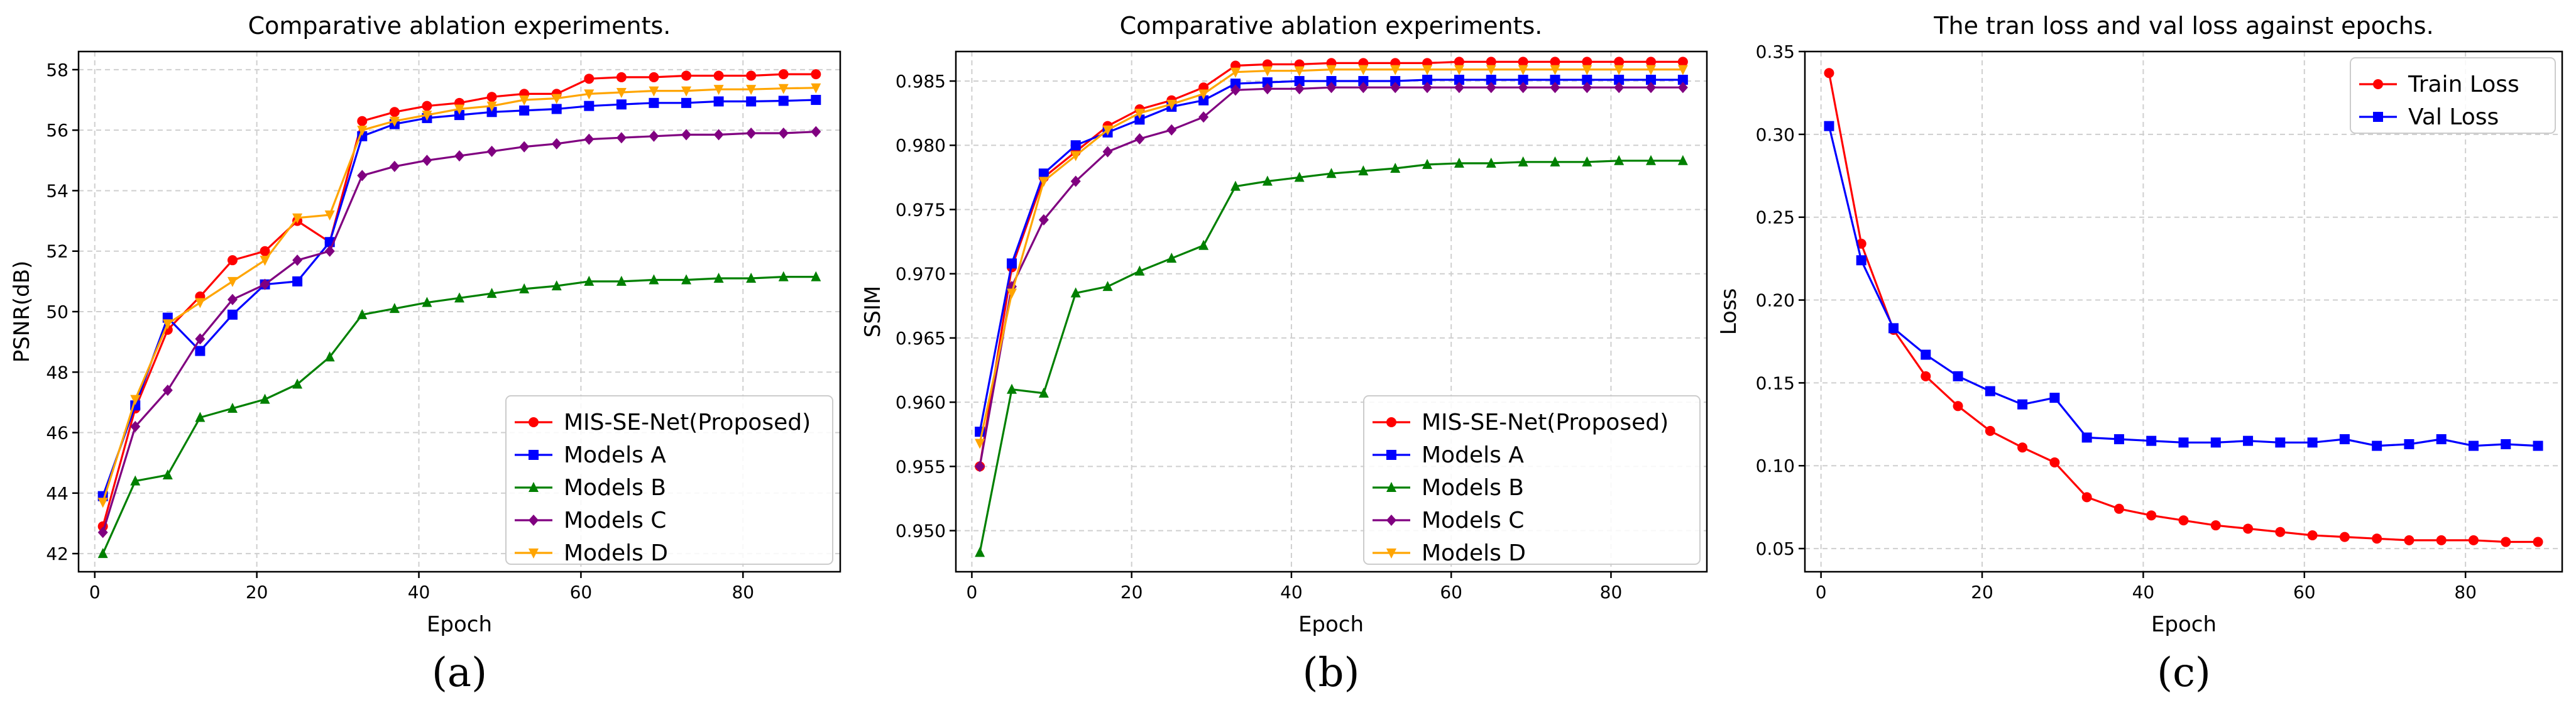  What do you see at coordinates (95, 592) in the screenshot?
I see `x-tick-label: 0` at bounding box center [95, 592].